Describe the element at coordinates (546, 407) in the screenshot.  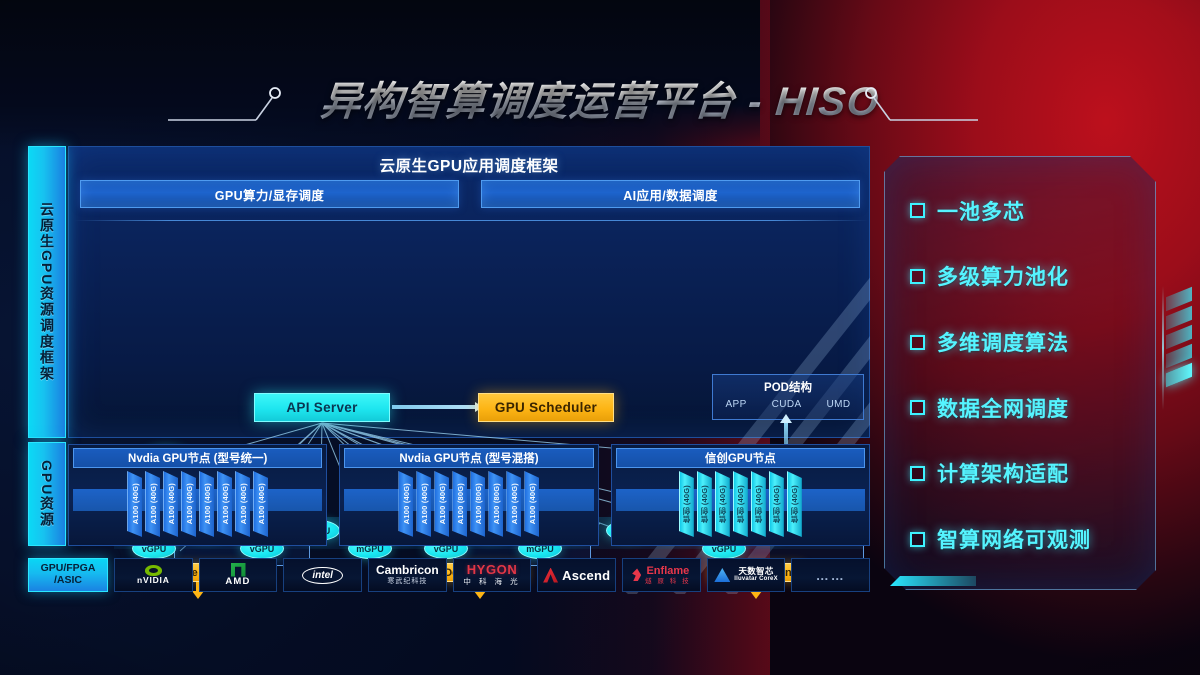
I see `gpu-scheduler-box: GPU Scheduler` at that location.